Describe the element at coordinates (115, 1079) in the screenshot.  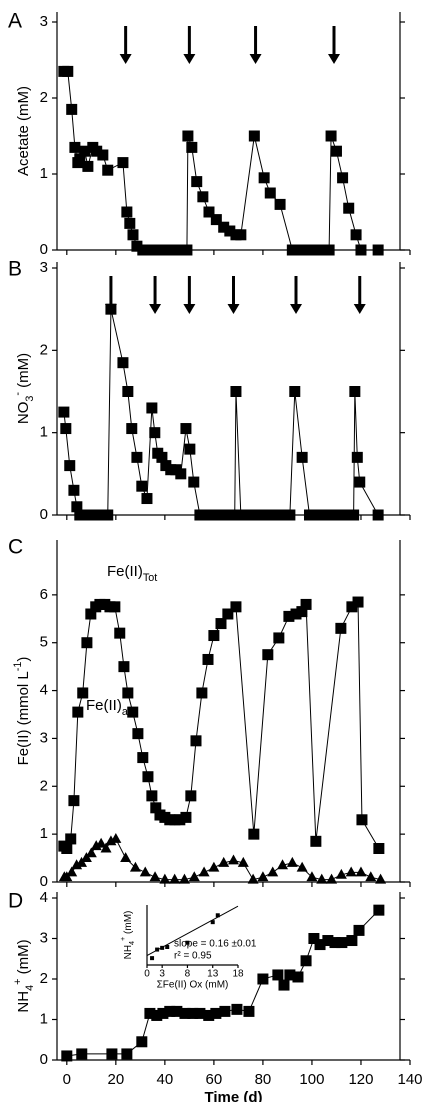
I see `x-tick-label: 20` at that location.